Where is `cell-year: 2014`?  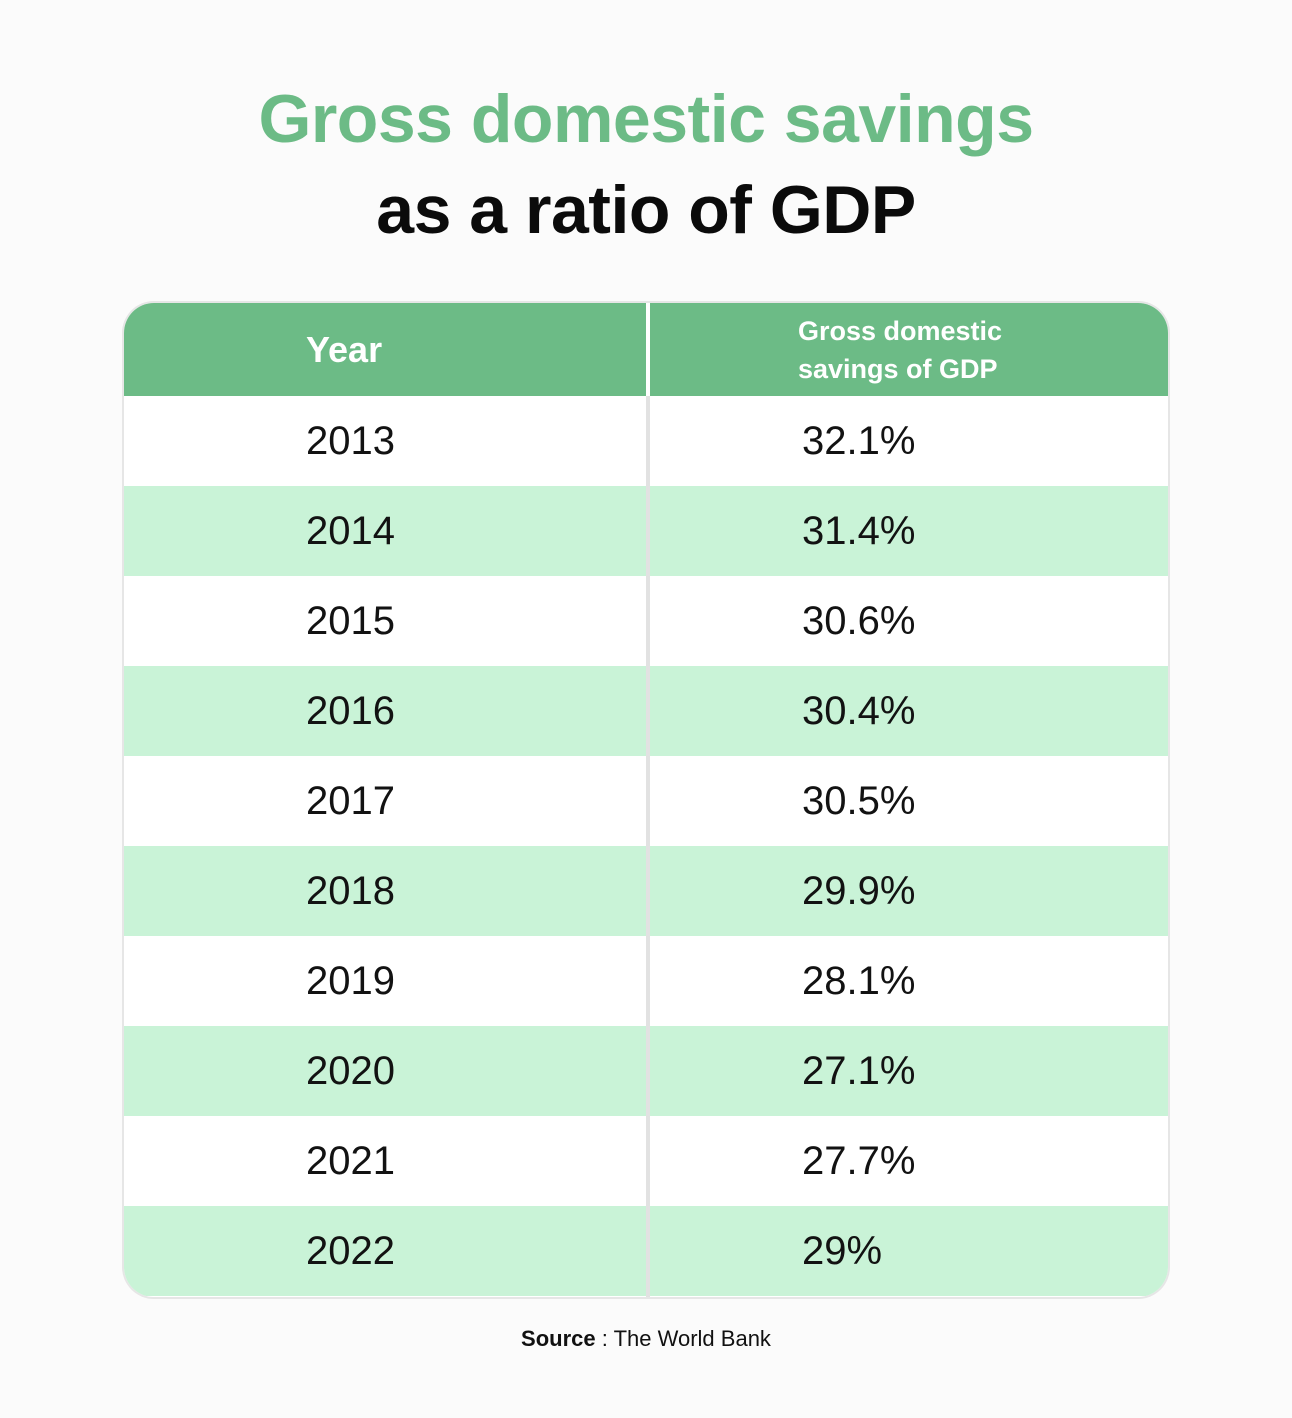
cell-year: 2014 is located at coordinates (350, 530).